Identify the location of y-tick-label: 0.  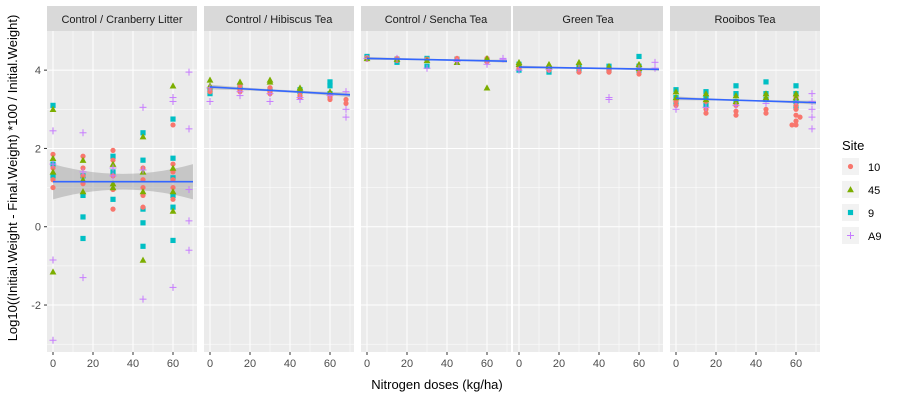
(38, 228).